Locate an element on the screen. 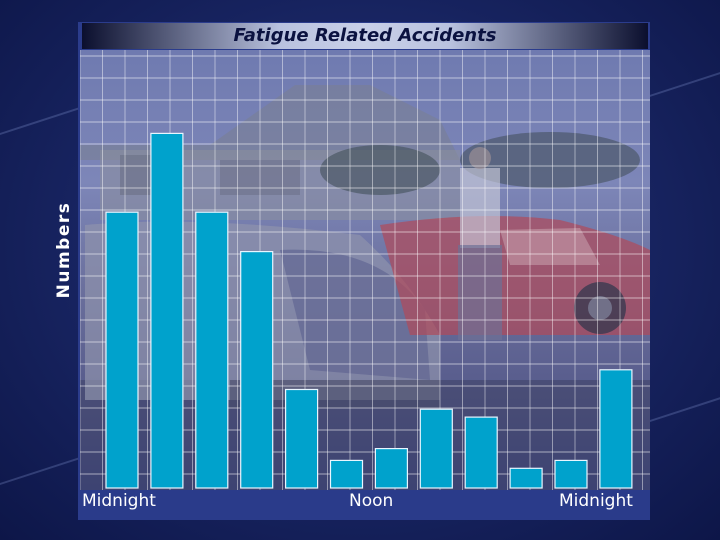 The height and width of the screenshot is (540, 720). chart-title-bar is located at coordinates (365, 36).